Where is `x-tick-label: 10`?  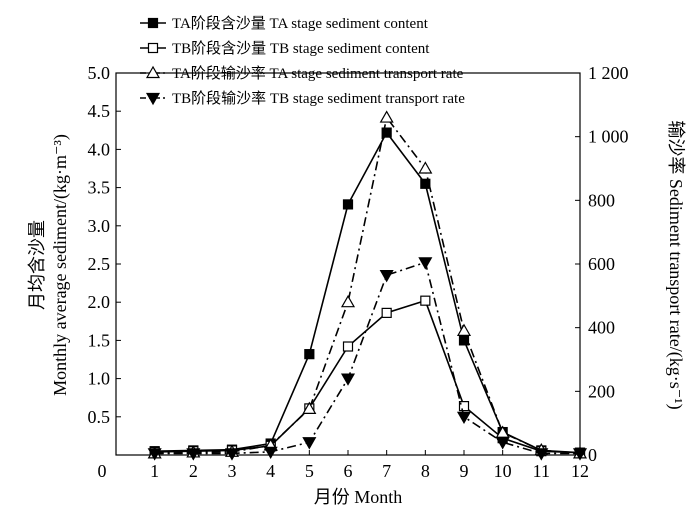
x-tick-label: 10 is located at coordinates (503, 471).